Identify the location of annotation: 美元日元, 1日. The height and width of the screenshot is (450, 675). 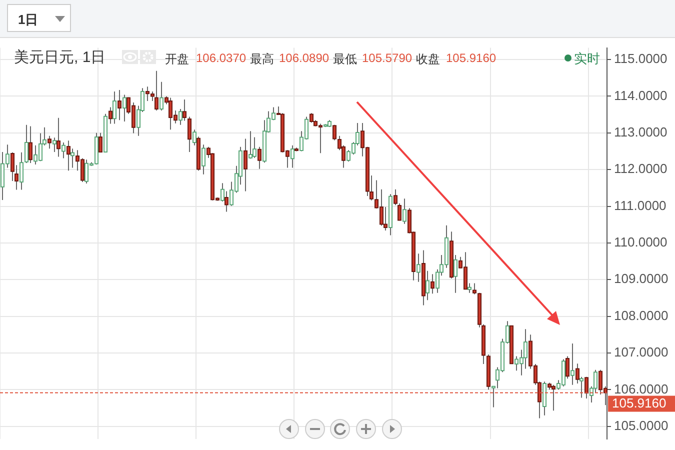
(60, 57).